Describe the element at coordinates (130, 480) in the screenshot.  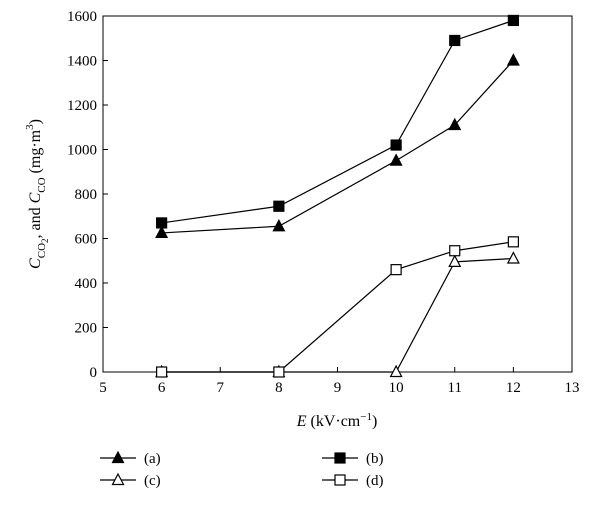
I see `legend-item-c: (c)` at that location.